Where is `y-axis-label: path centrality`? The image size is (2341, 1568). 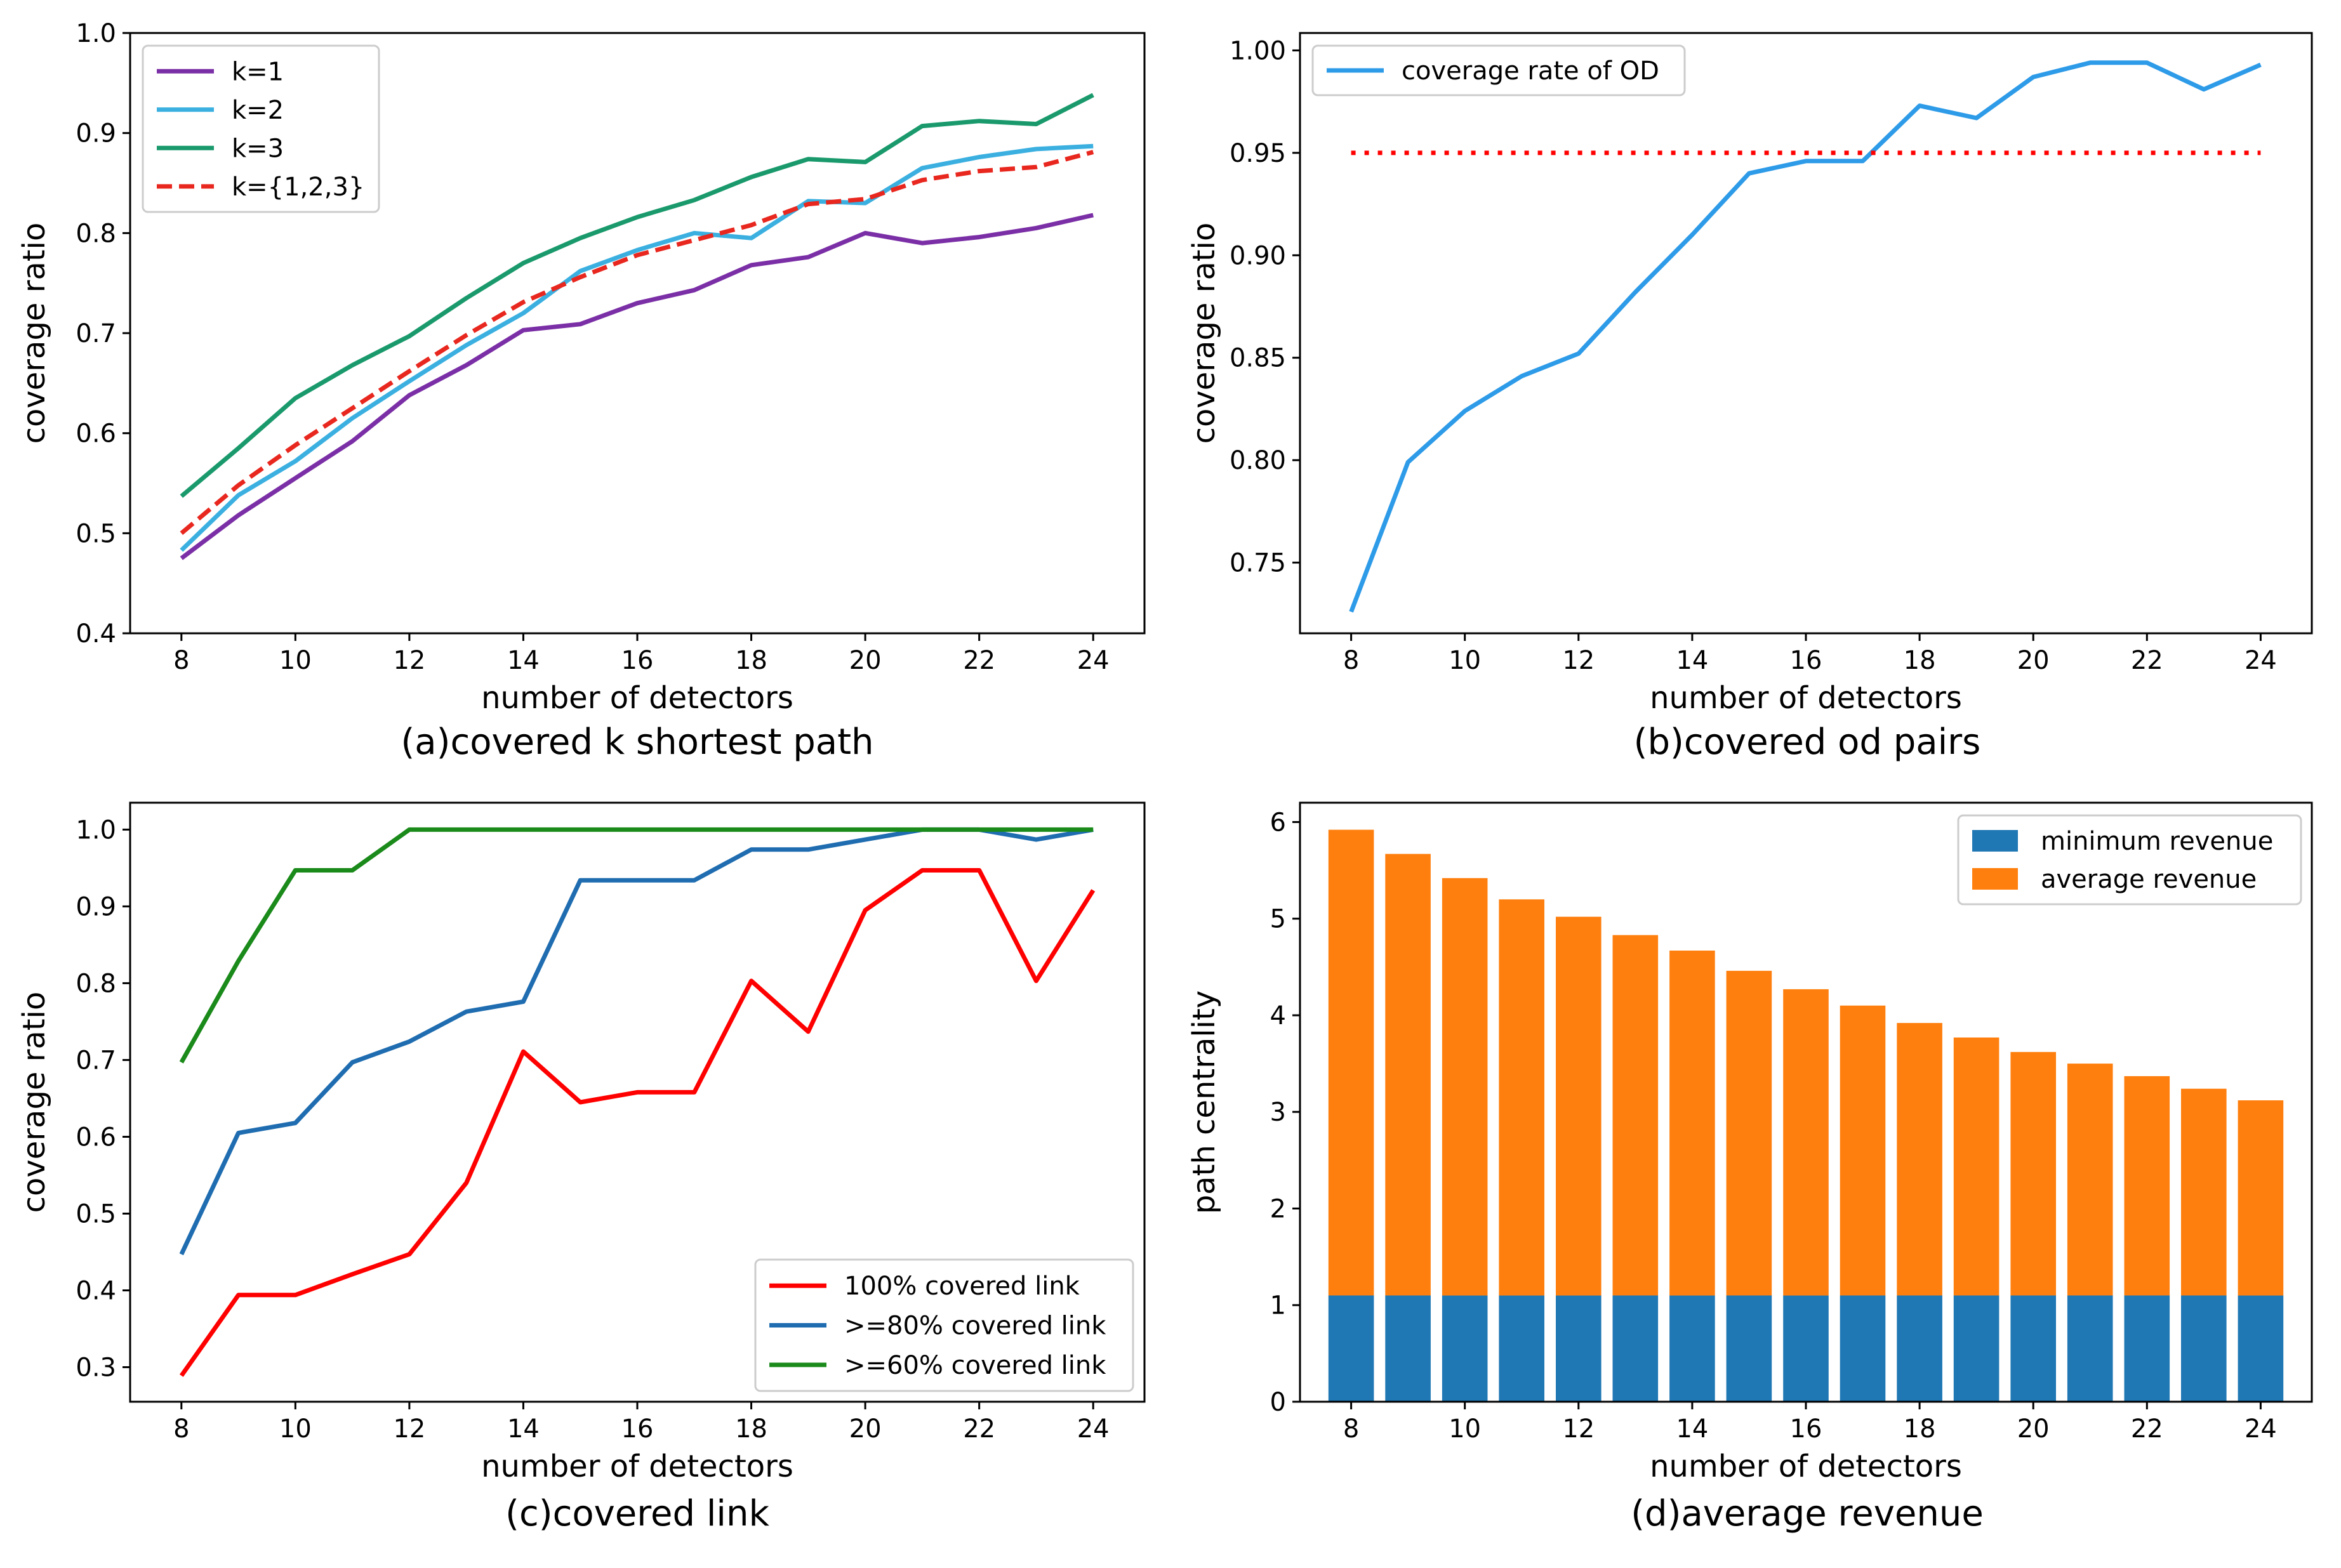
y-axis-label: path centrality is located at coordinates (1204, 1103).